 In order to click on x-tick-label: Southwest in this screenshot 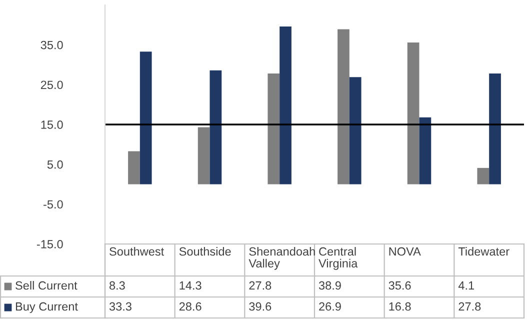, I will do `click(137, 251)`.